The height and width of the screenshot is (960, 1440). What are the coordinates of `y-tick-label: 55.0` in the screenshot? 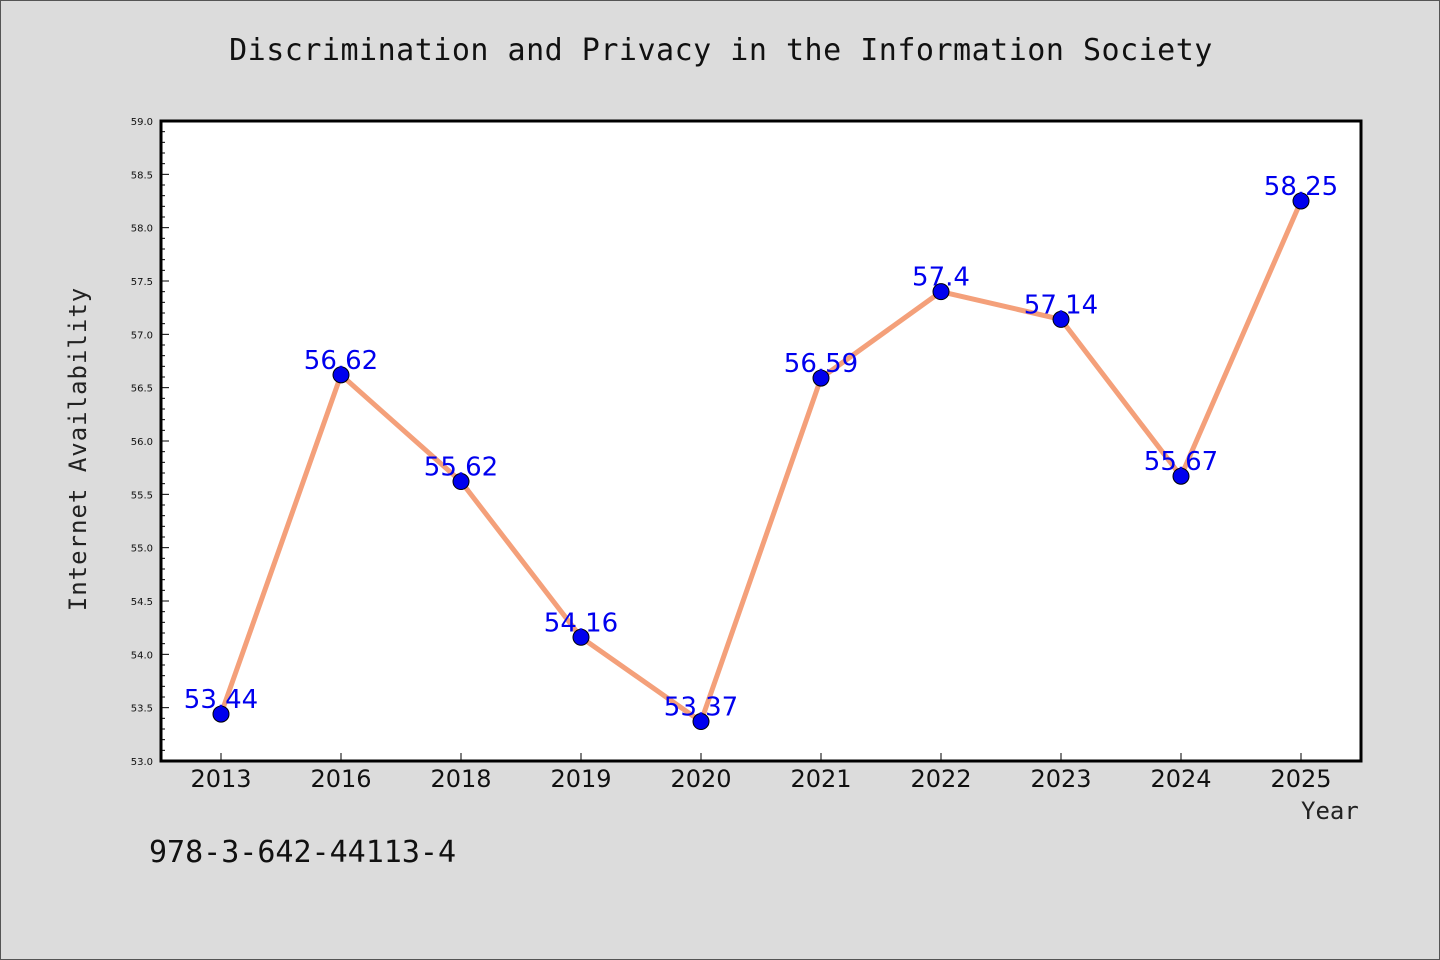 It's located at (142, 549).